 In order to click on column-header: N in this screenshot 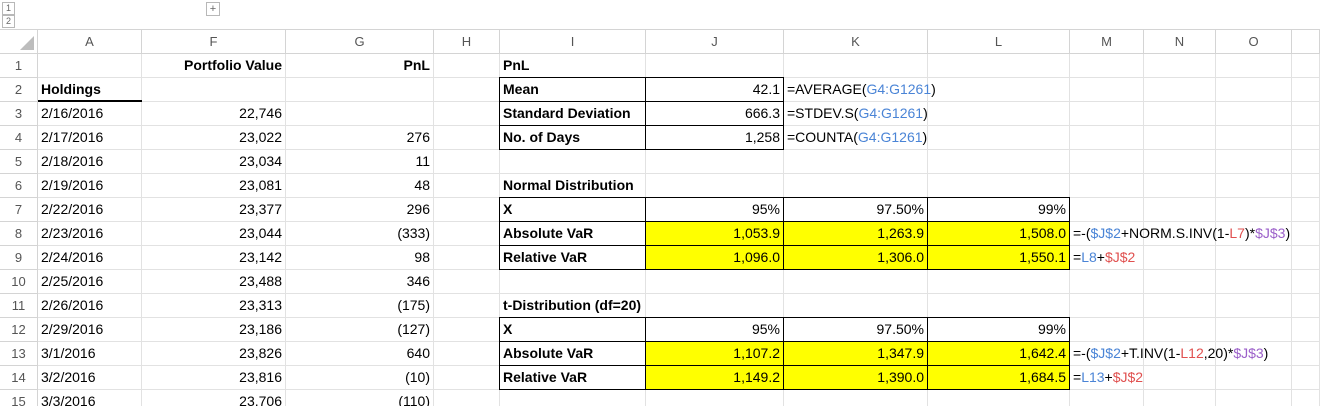, I will do `click(1180, 42)`.